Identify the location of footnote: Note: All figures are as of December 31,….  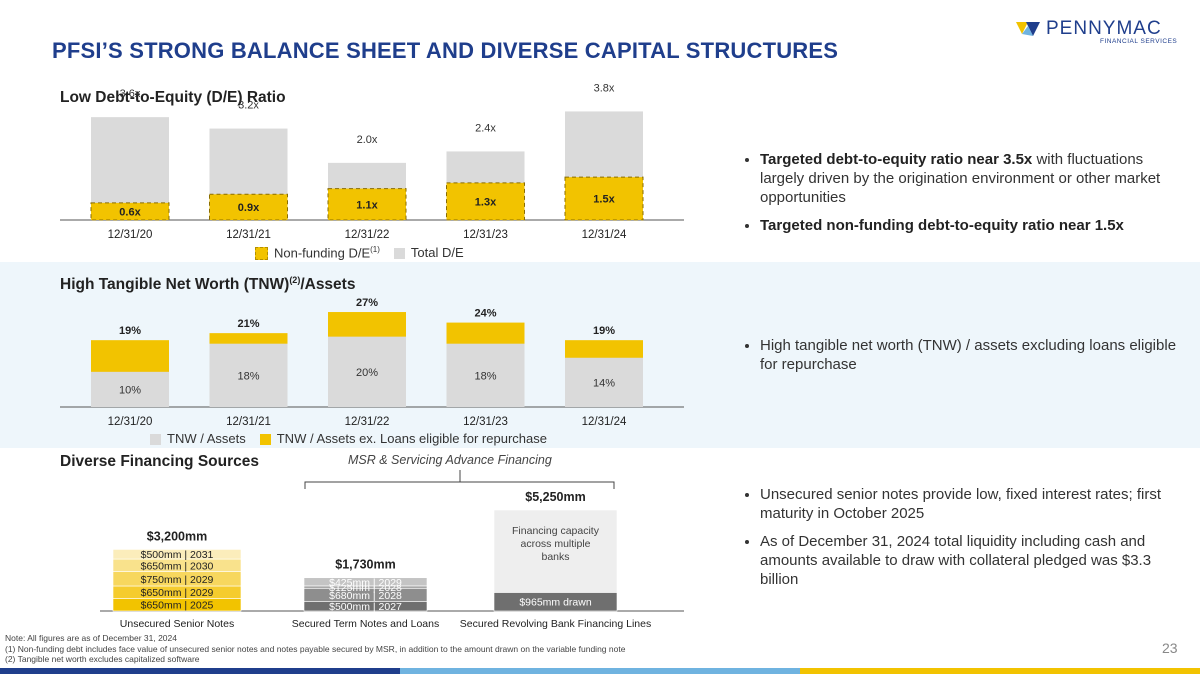
(91, 638).